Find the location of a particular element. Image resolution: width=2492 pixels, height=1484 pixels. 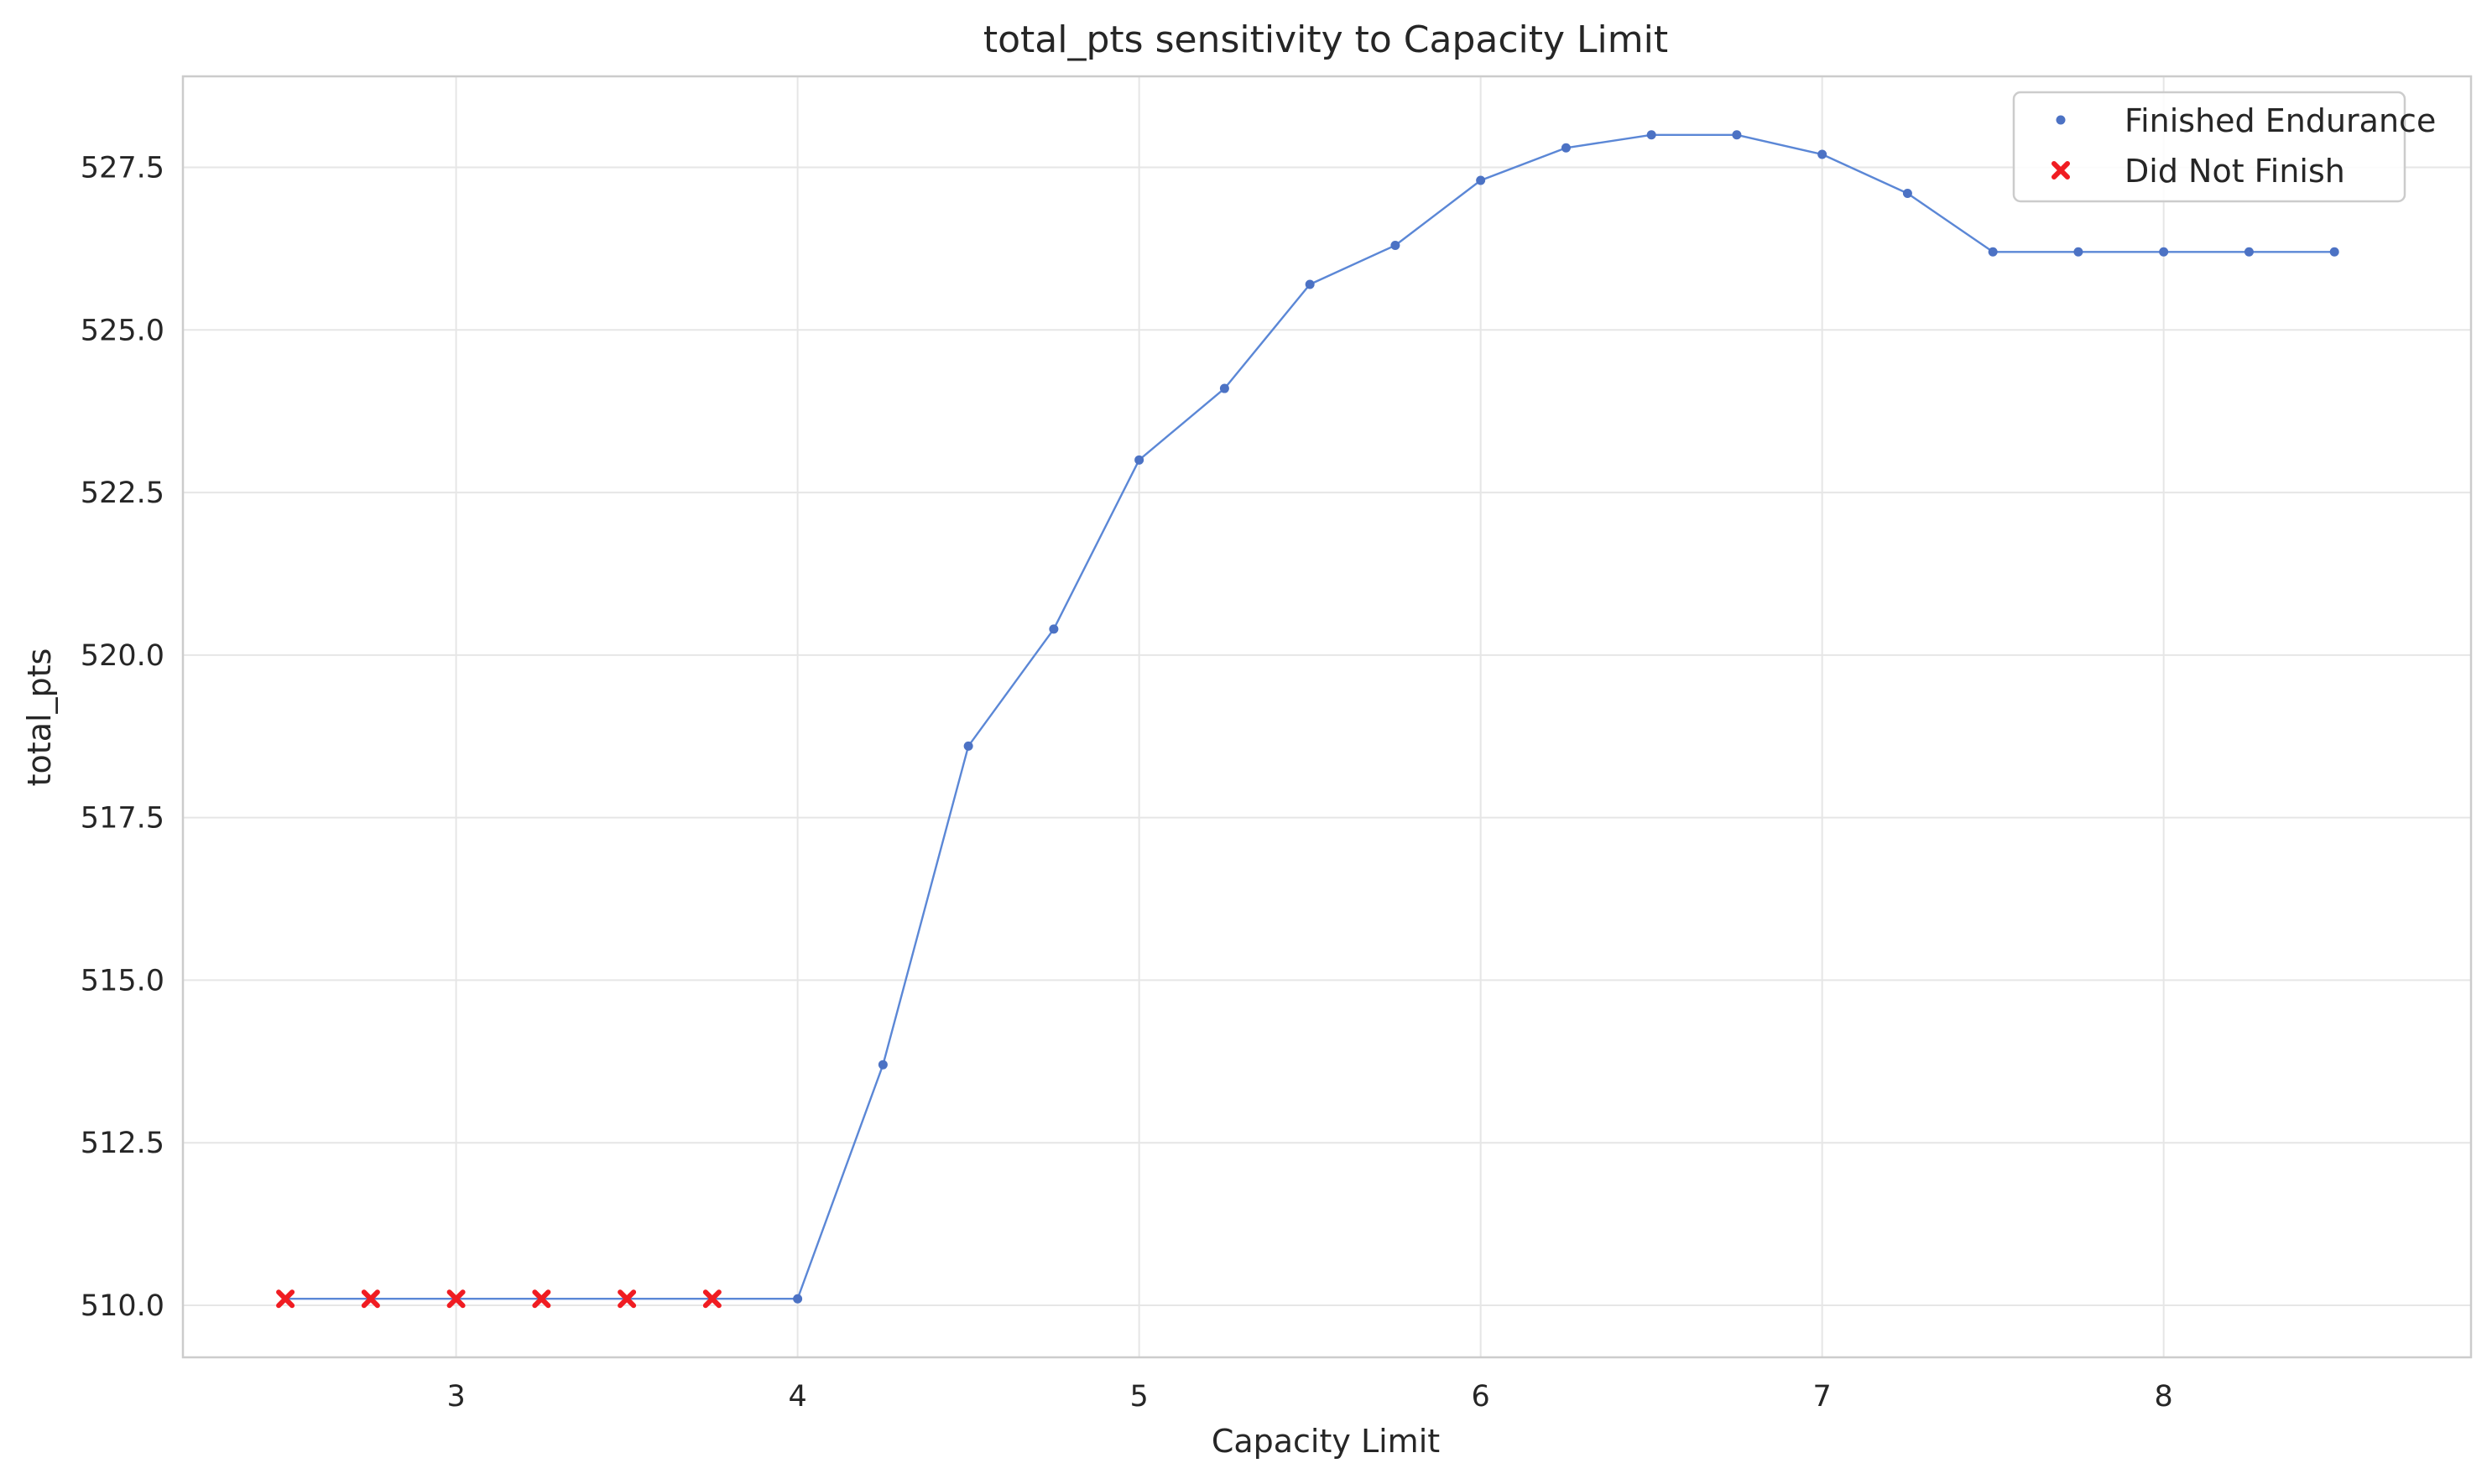

y-tick-labels: 510.0 512.5 515.0 517.5 520.0 522.5 525.0 527.5 is located at coordinates (123, 737).